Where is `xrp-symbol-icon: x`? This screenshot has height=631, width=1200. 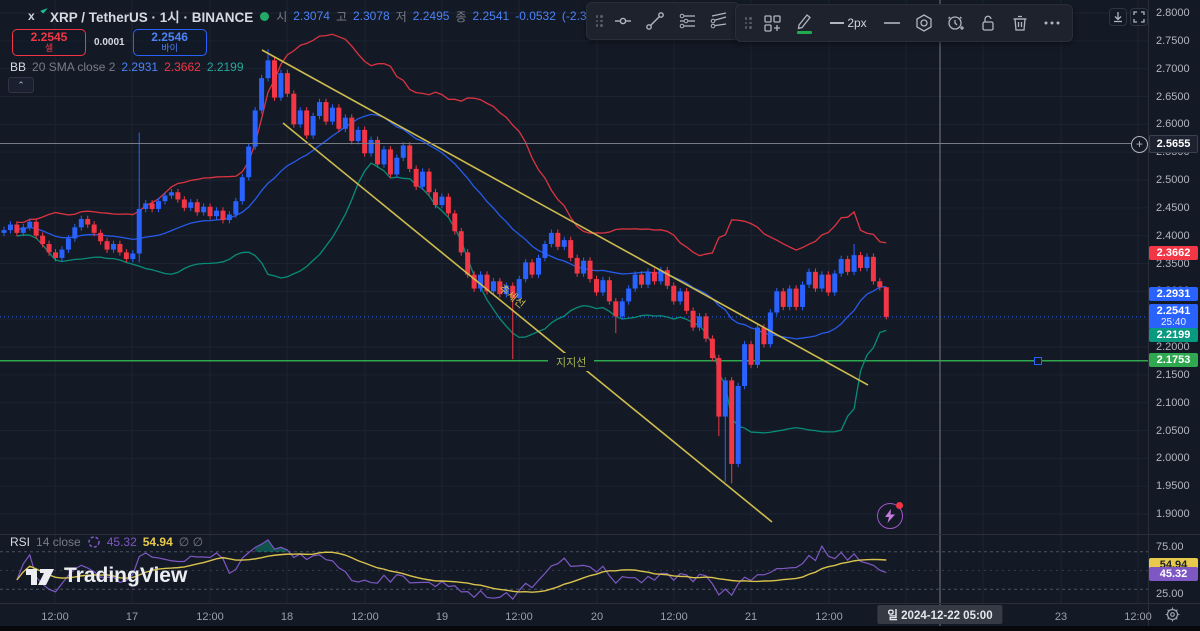
xrp-symbol-icon: x is located at coordinates (38, 14).